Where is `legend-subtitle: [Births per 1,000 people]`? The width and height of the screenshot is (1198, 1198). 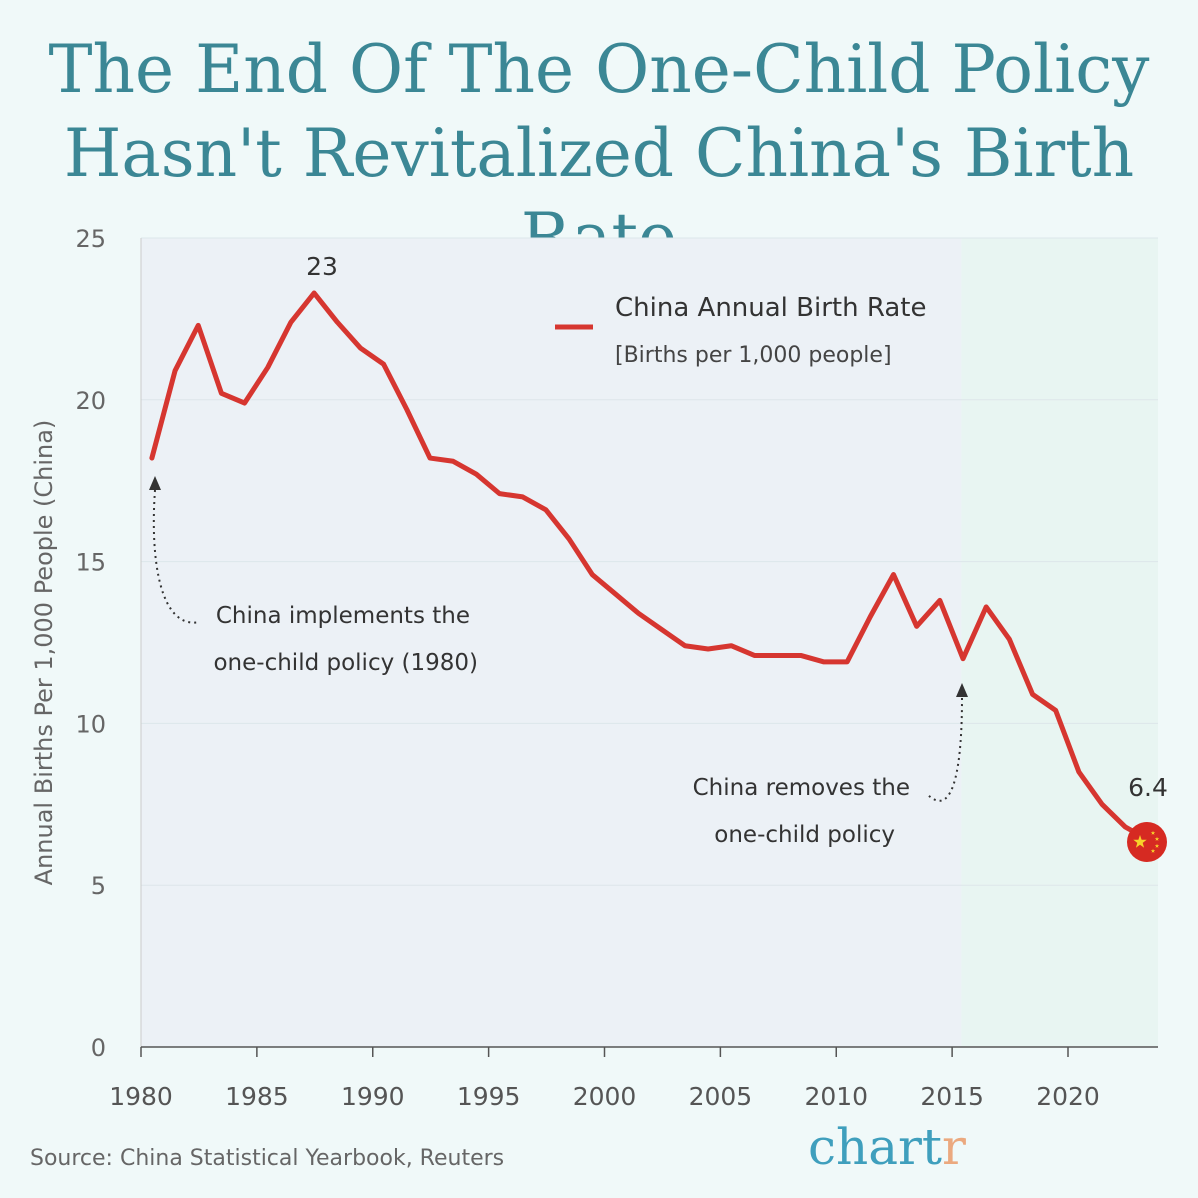
legend-subtitle: [Births per 1,000 people] is located at coordinates (753, 355).